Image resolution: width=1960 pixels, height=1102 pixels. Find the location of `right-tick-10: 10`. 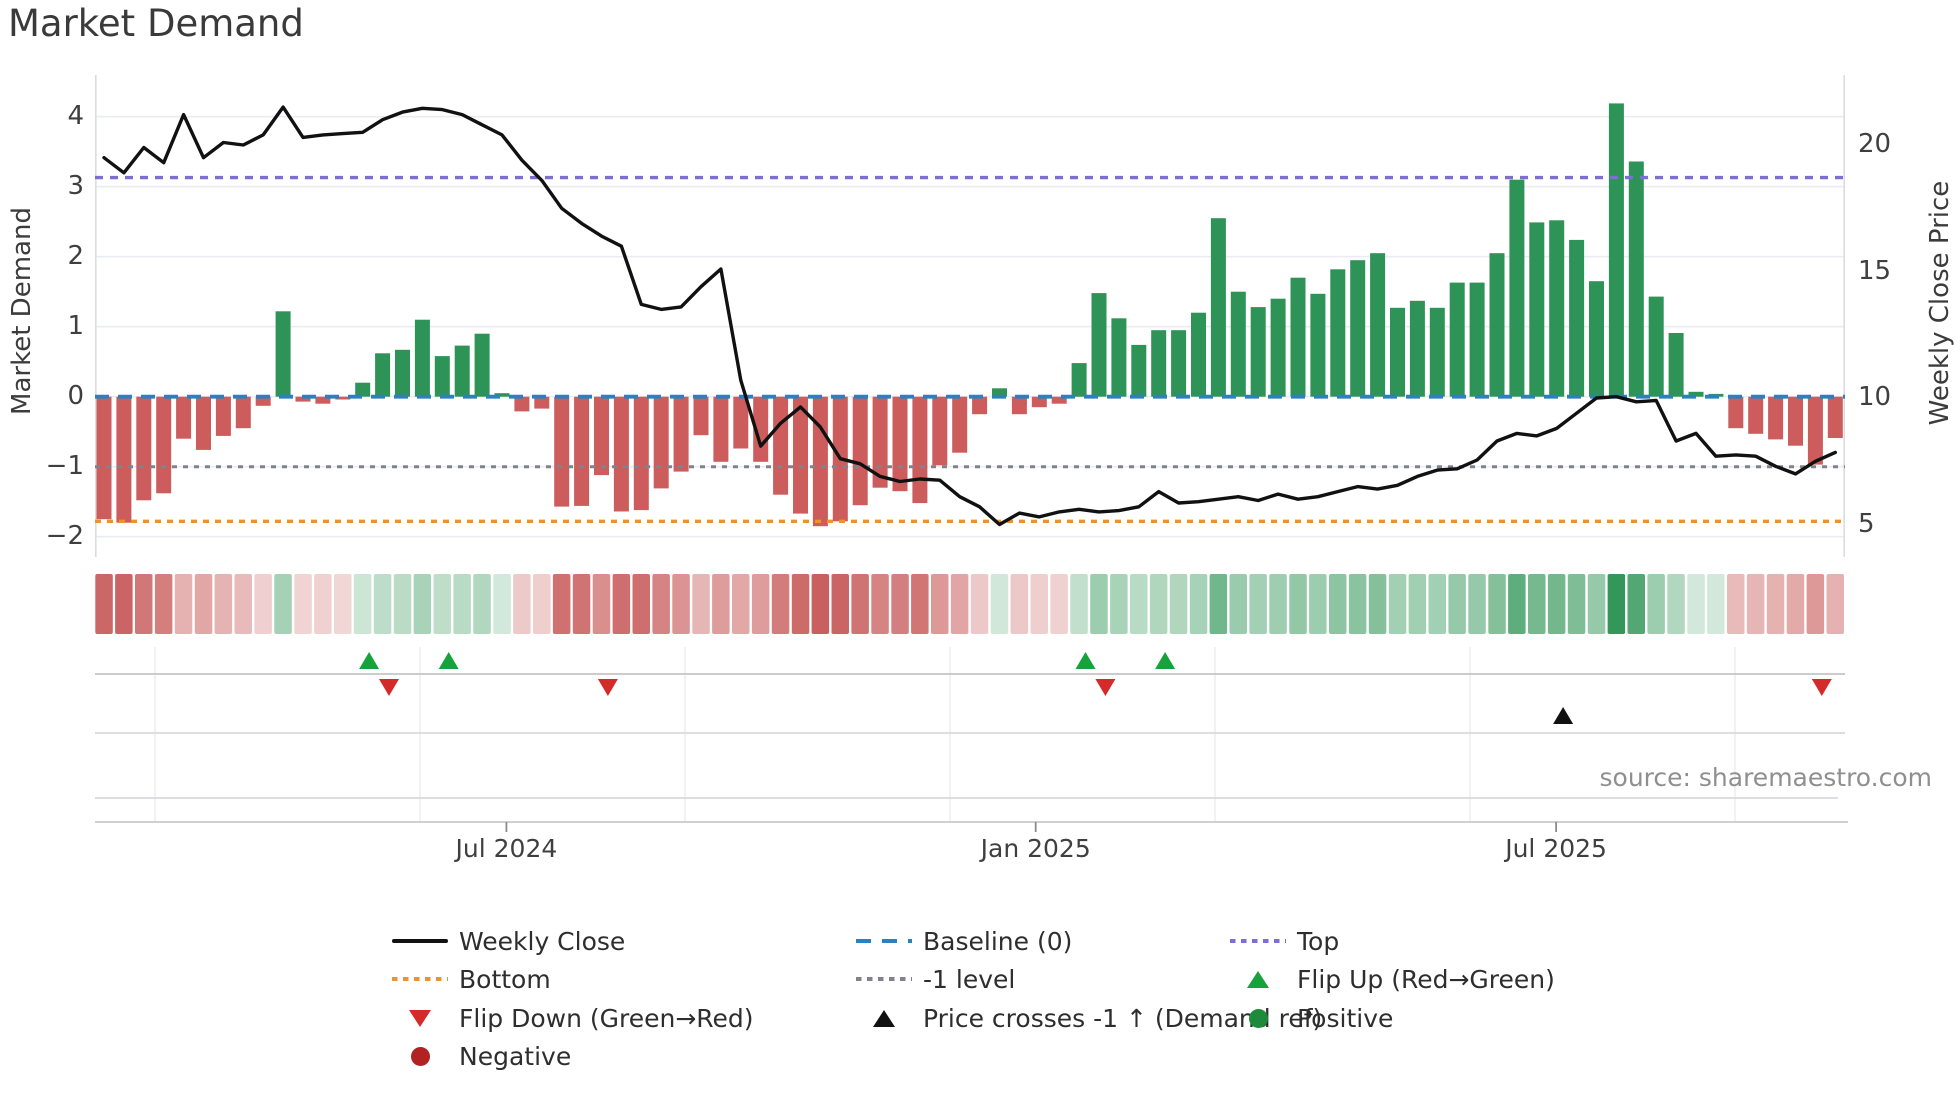

right-tick-10: 10 is located at coordinates (1875, 396).